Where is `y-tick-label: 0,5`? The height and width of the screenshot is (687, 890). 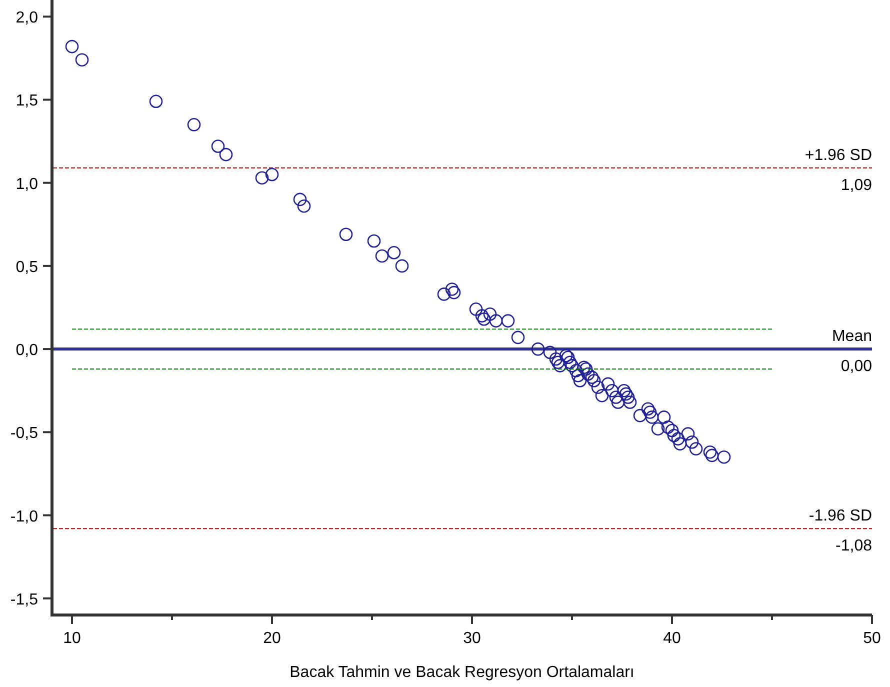
y-tick-label: 0,5 is located at coordinates (27, 267).